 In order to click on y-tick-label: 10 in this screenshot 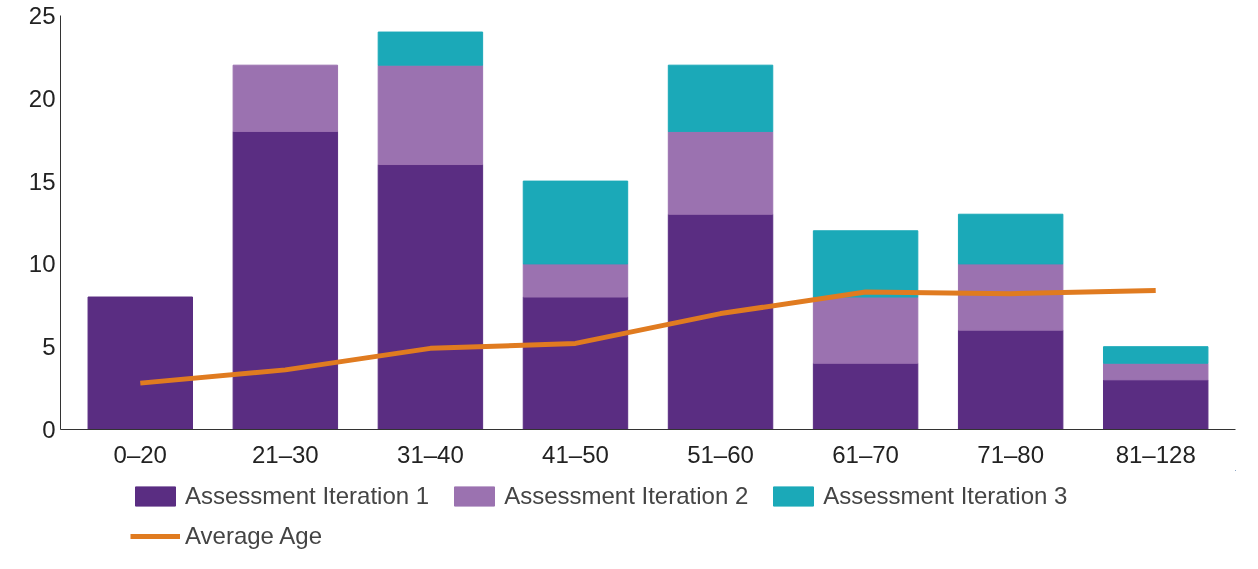, I will do `click(42, 264)`.